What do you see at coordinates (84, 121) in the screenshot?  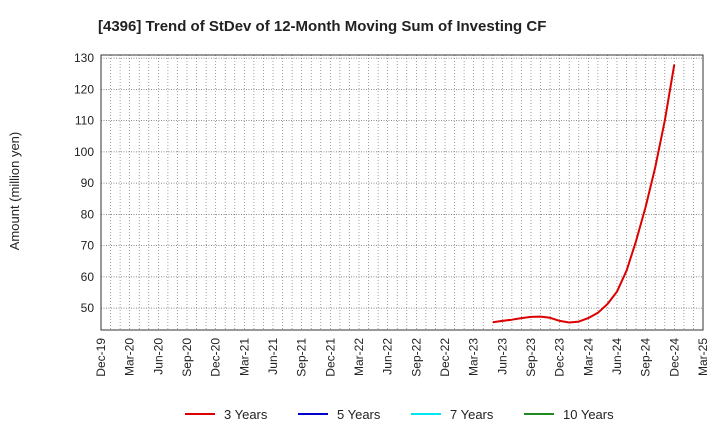 I see `y-tick-label: 110` at bounding box center [84, 121].